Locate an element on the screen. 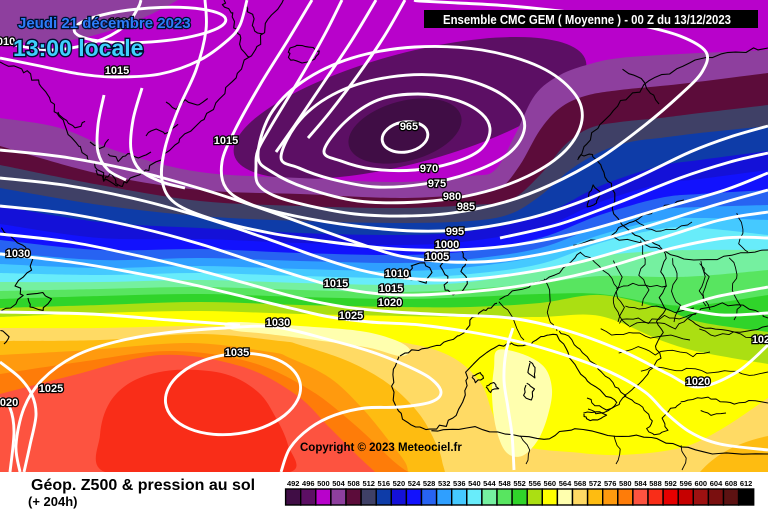 This screenshot has width=768, height=512. svg-text: Copyright © 2023 Meteociel.fr is located at coordinates (381, 448).